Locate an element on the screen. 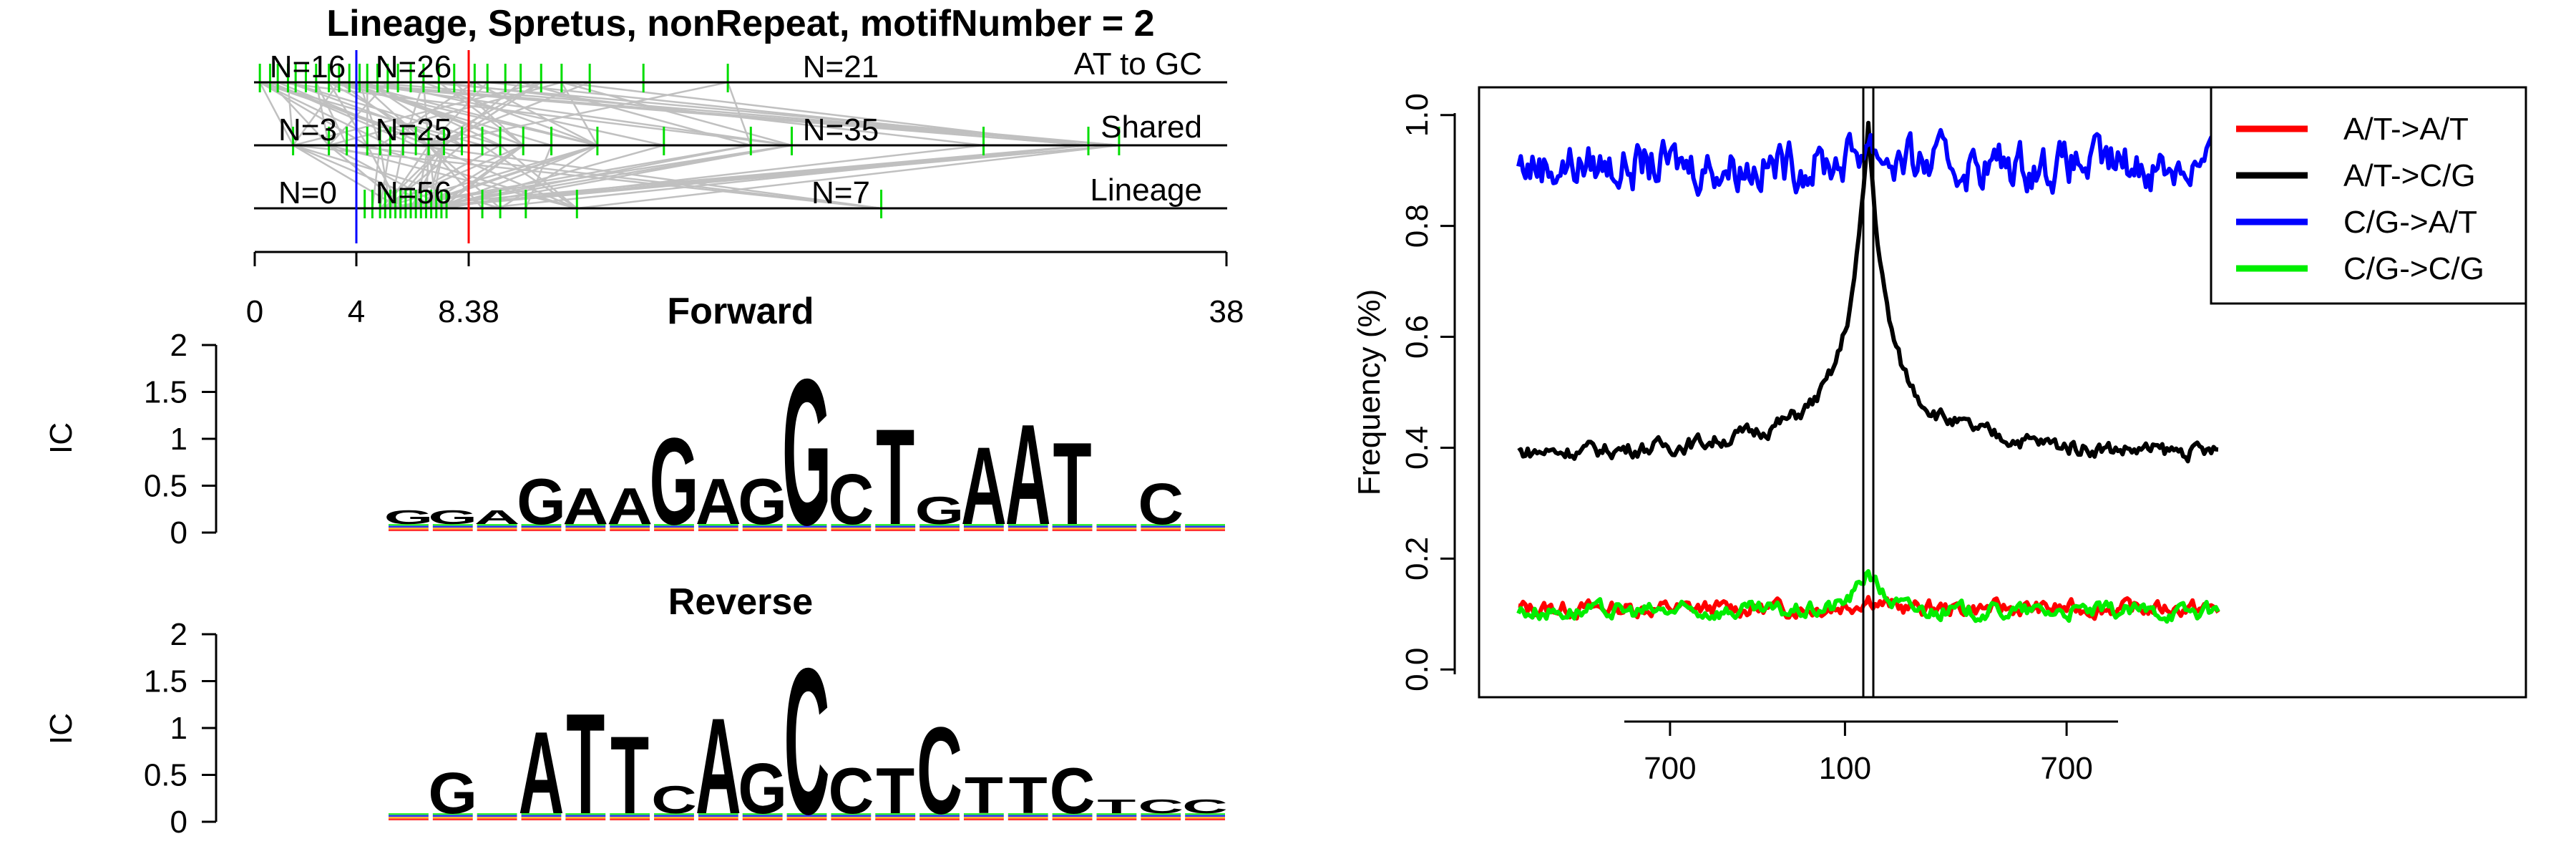 The image size is (2576, 859). count-lineage-1: N=0 is located at coordinates (307, 192).